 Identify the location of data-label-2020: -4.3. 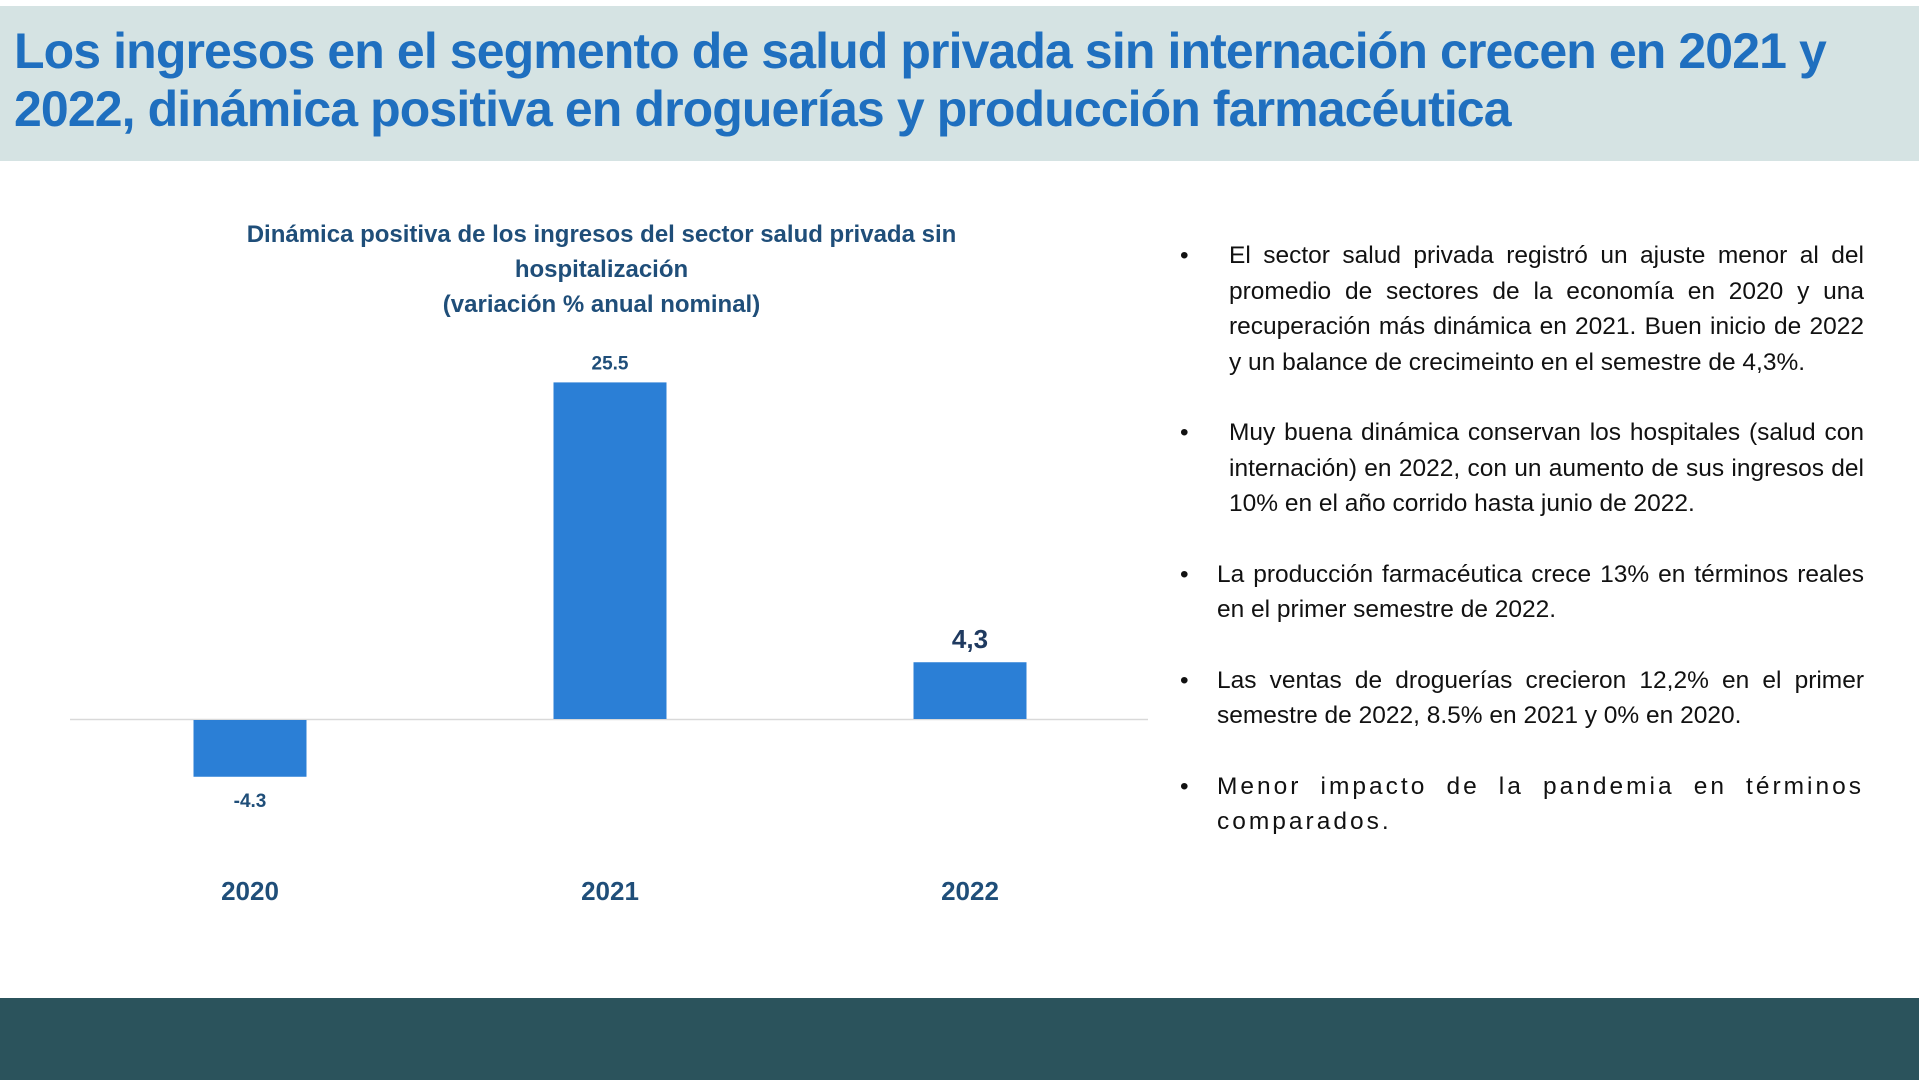
(250, 801).